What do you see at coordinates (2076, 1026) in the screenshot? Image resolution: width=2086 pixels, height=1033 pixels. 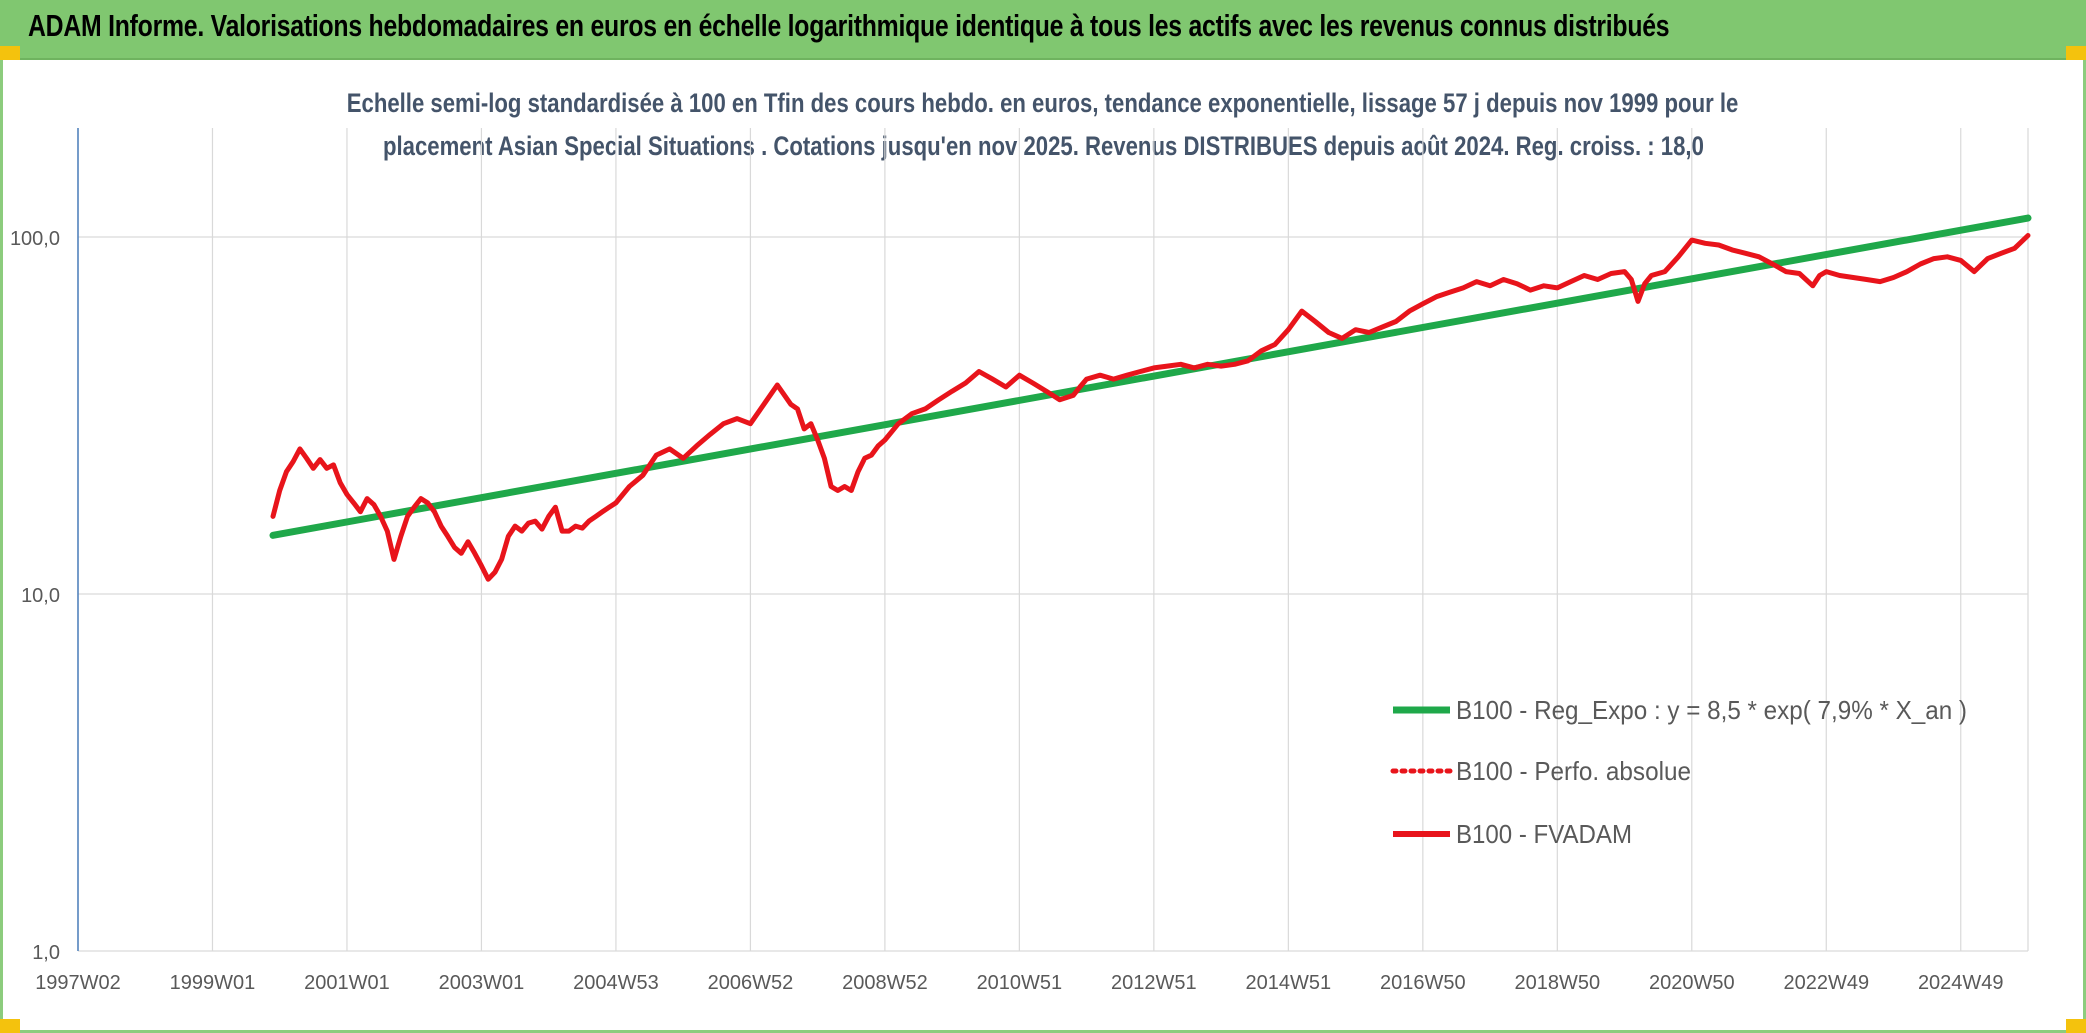 I see `corner-marker-bottom-right` at bounding box center [2076, 1026].